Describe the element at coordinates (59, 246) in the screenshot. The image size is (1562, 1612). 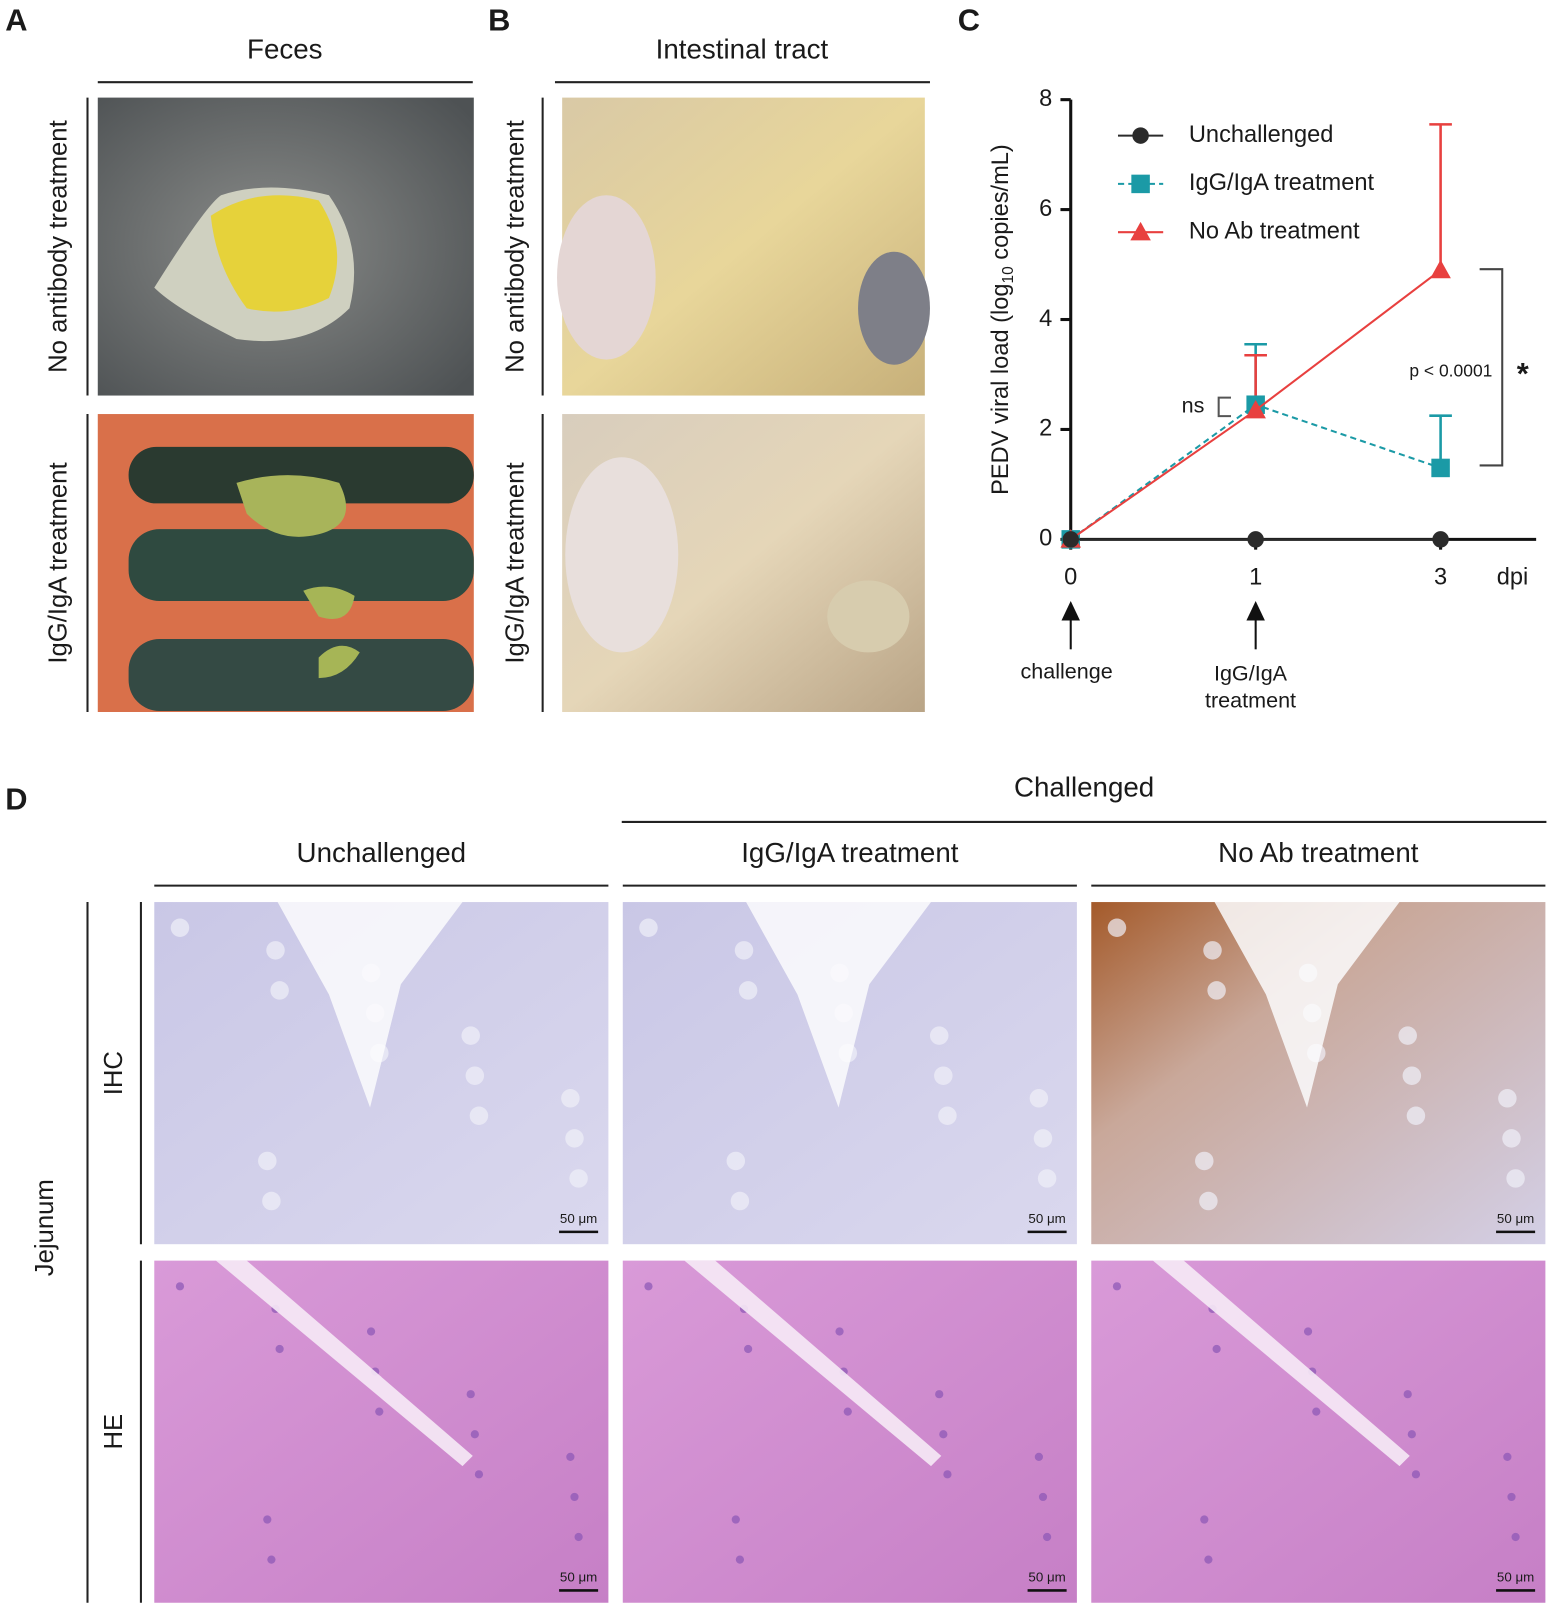
I see `row-label: No antibody treatment` at that location.